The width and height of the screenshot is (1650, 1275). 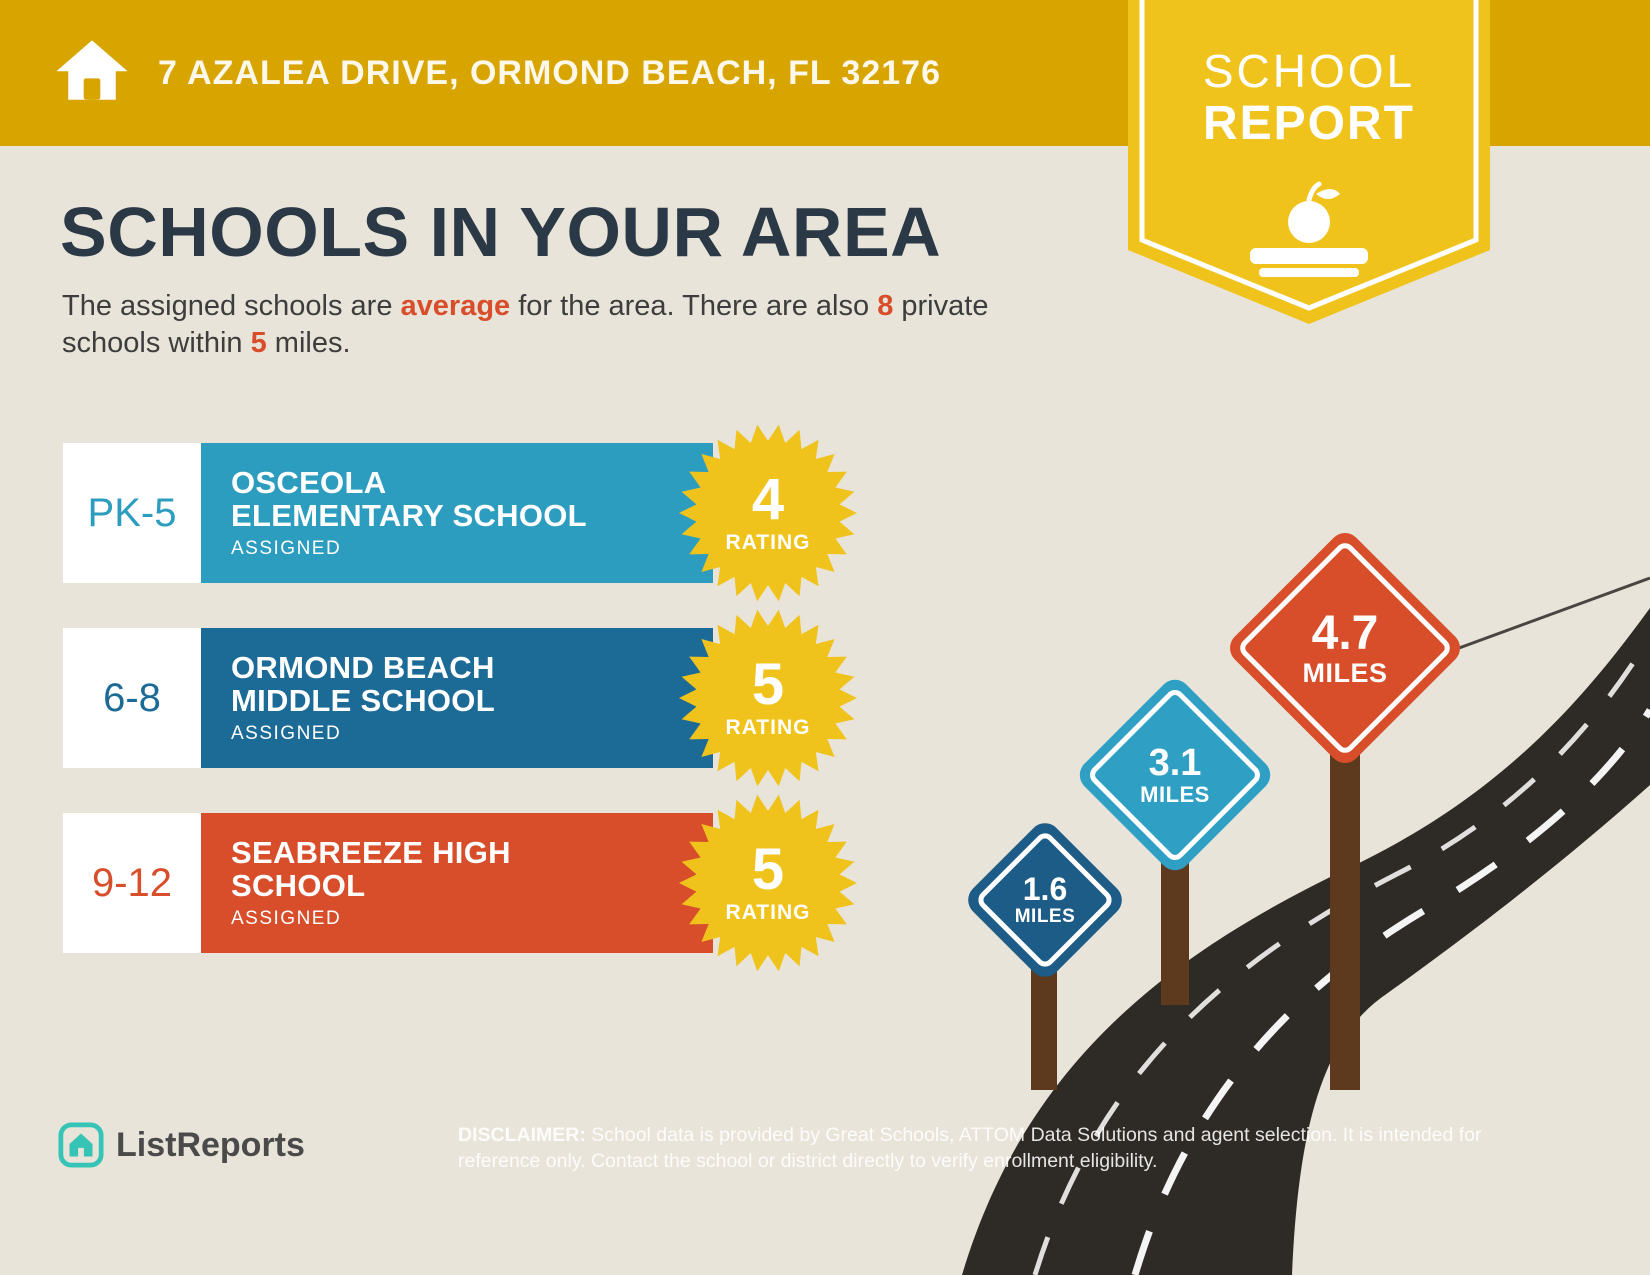 I want to click on intro-mid: for the area. There are also, so click(x=694, y=306).